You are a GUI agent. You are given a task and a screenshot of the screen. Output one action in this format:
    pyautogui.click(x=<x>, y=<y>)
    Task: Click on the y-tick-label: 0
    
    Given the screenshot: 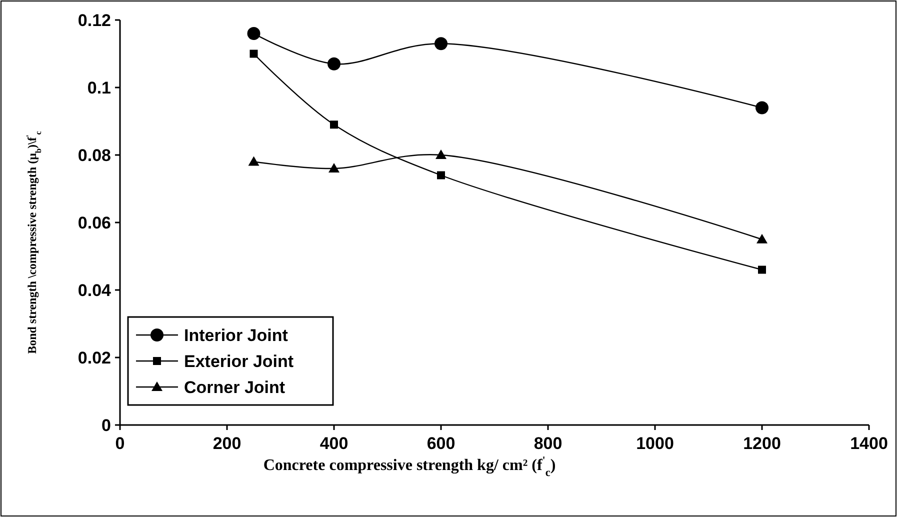 What is the action you would take?
    pyautogui.click(x=106, y=425)
    